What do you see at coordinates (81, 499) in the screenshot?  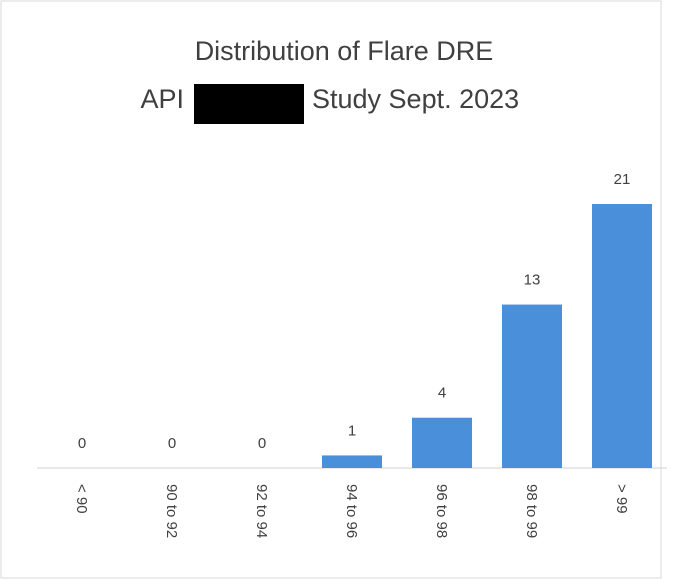 I see `x-tick-label: < 90` at bounding box center [81, 499].